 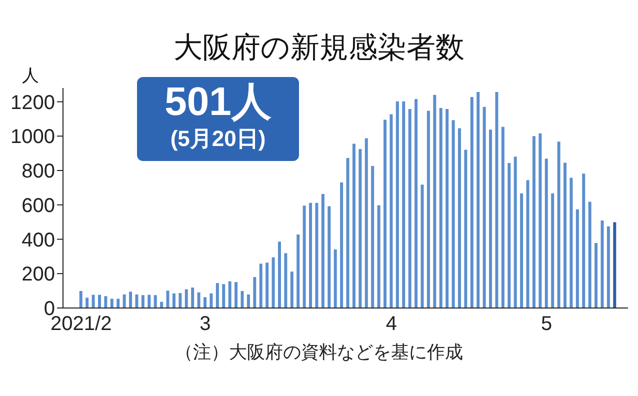 What do you see at coordinates (205, 324) in the screenshot?
I see `x-tick-label: 3` at bounding box center [205, 324].